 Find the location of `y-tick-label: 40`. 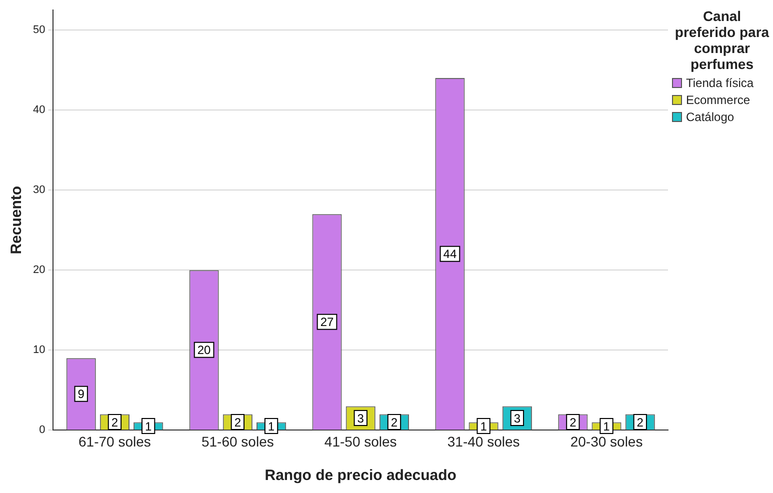

y-tick-label: 40 is located at coordinates (39, 110).